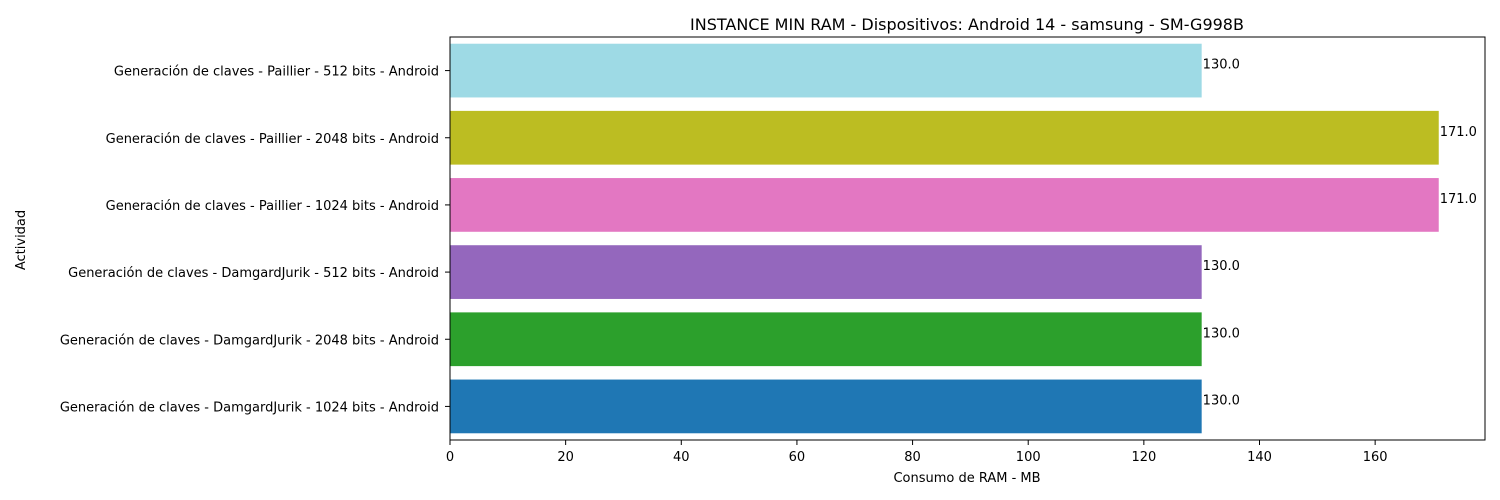  What do you see at coordinates (1458, 132) in the screenshot?
I see `value-label-4: 171.0` at bounding box center [1458, 132].